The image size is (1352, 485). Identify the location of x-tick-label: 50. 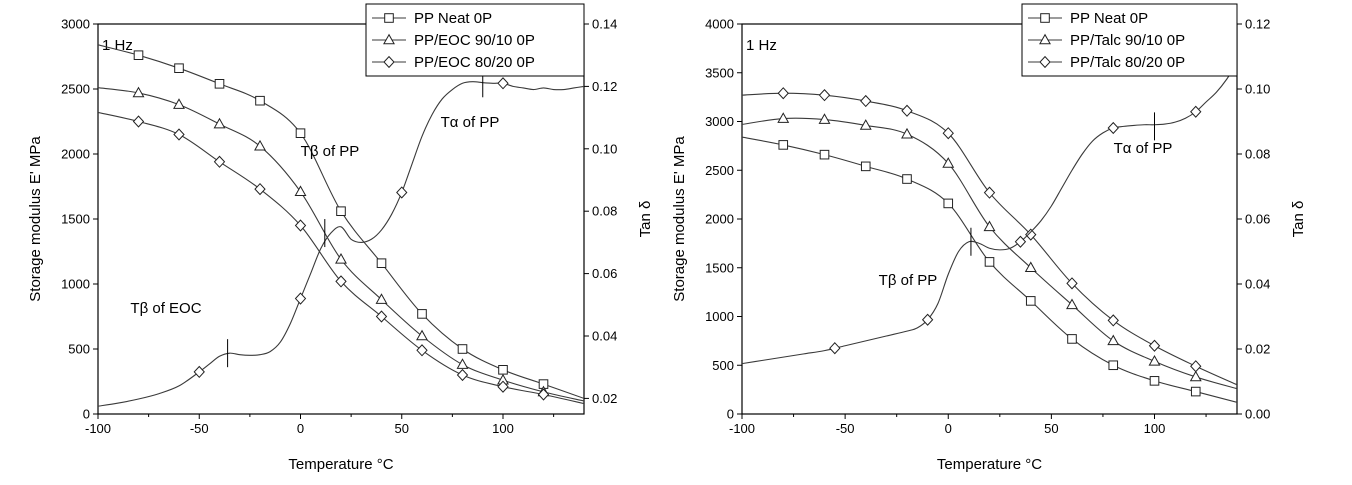
(402, 428).